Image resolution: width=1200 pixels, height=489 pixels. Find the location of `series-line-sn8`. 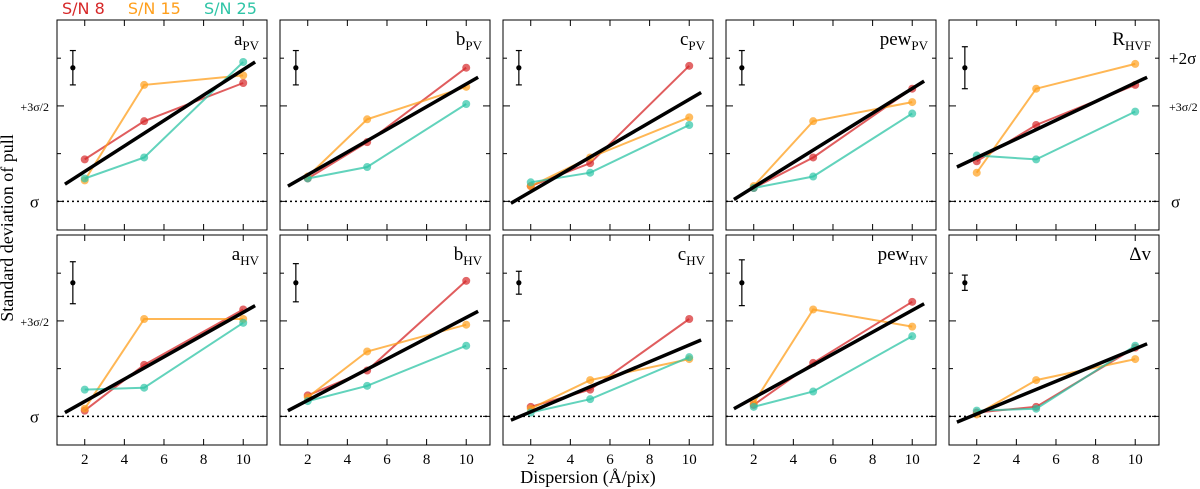

series-line-sn8 is located at coordinates (610, 126).